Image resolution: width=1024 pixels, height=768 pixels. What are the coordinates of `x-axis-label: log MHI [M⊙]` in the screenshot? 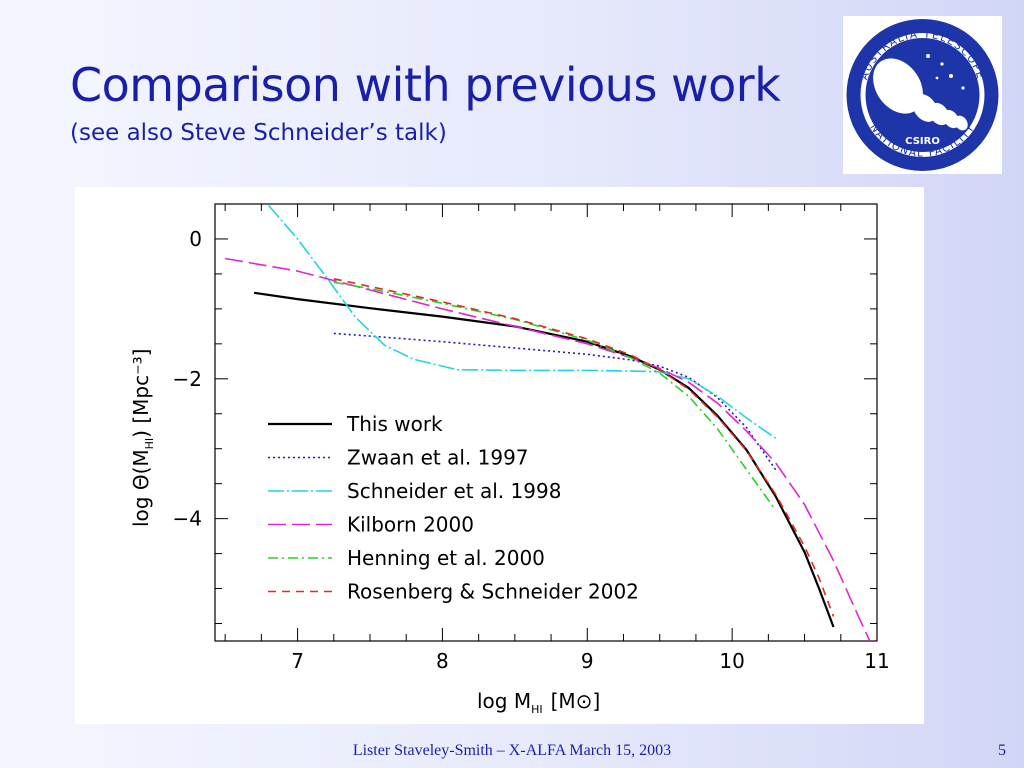 It's located at (538, 702).